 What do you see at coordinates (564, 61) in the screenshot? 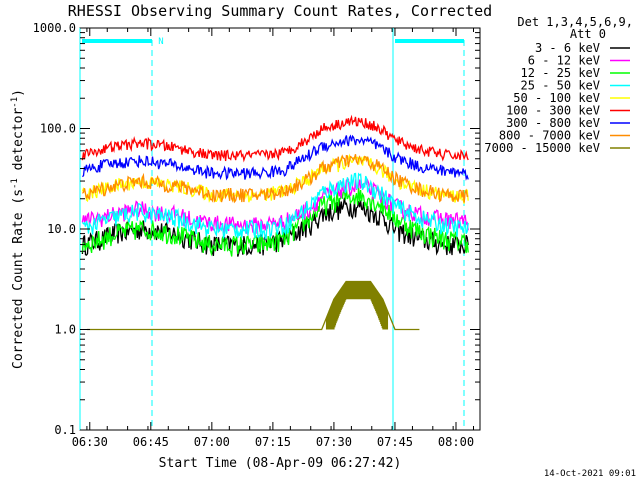
I see `legend-label-1: 6 - 12 keV` at bounding box center [564, 61].